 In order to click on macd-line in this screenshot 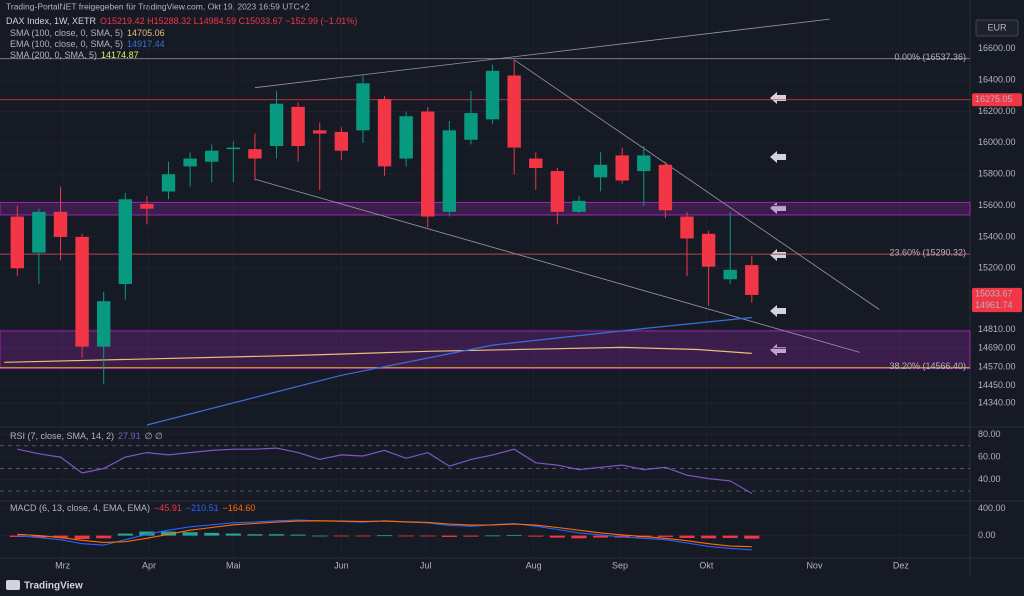, I will do `click(384, 534)`.